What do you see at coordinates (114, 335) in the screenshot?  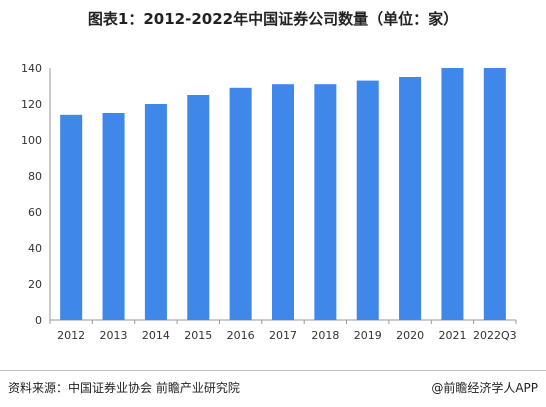 I see `x-tick-label: 2013` at bounding box center [114, 335].